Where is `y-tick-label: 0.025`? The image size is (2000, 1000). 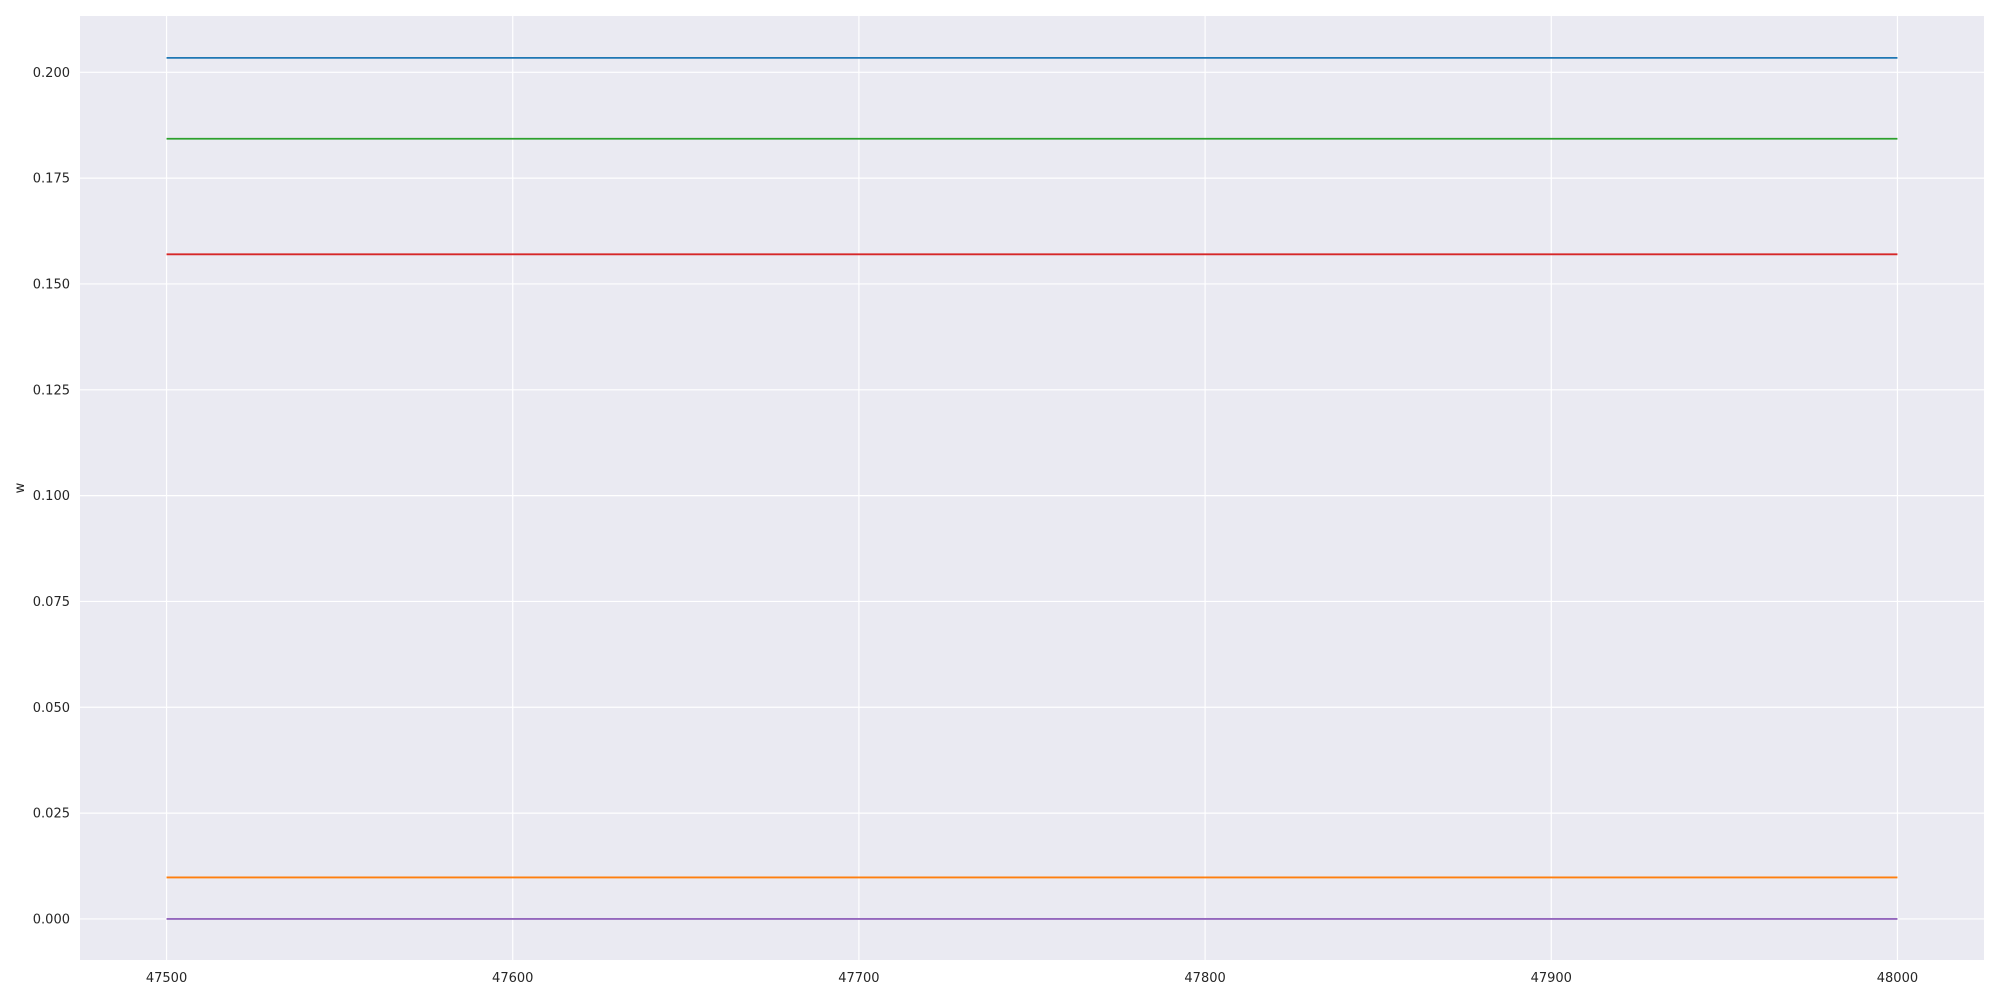
y-tick-label: 0.025 is located at coordinates (51, 814).